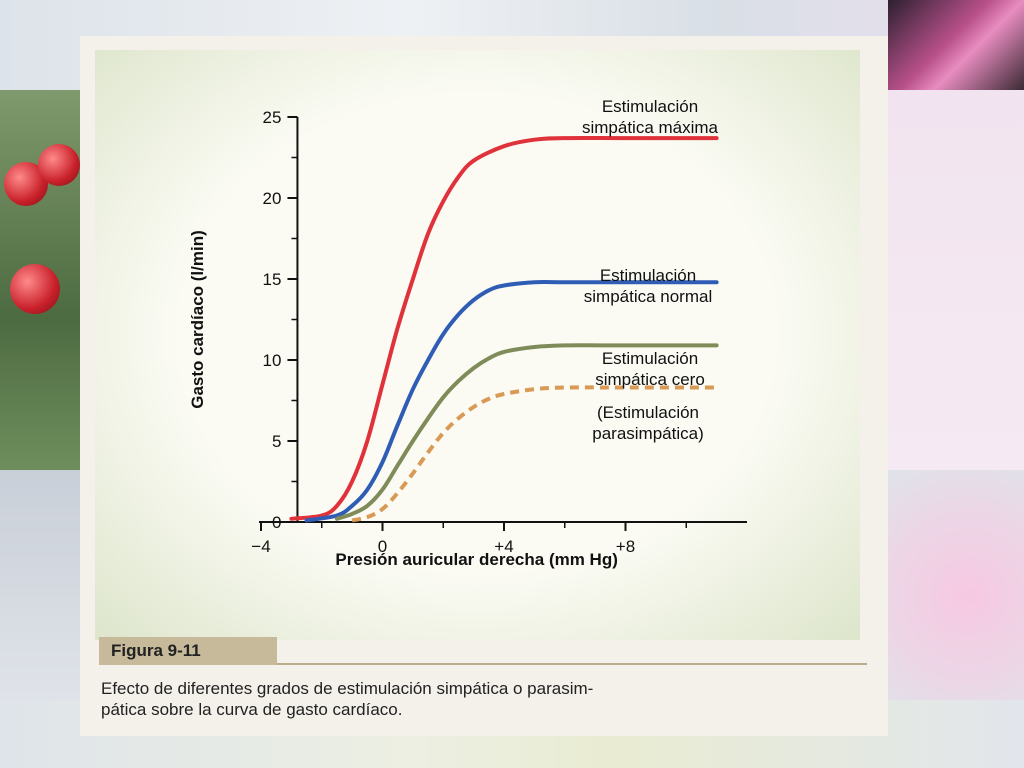  I want to click on y-tick-label: 5, so click(276, 441).